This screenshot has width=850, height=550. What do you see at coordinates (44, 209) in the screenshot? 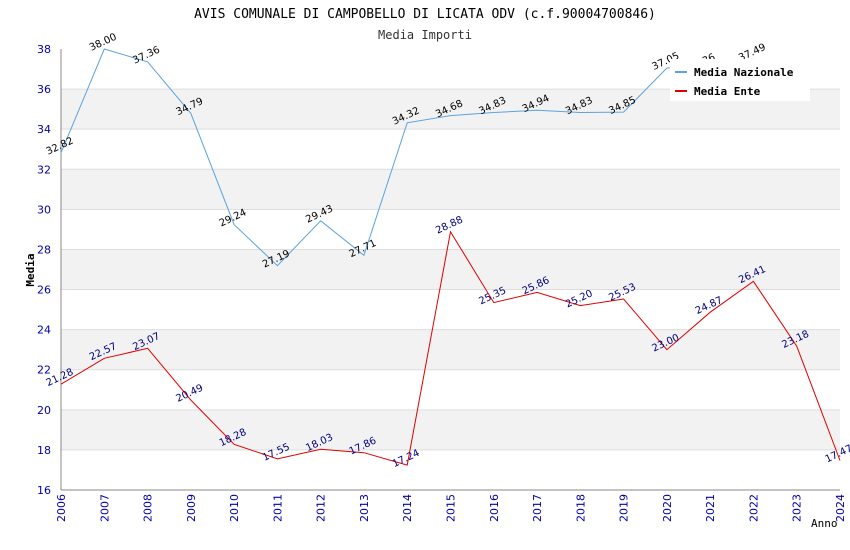
I see `y-tick-label: 30` at bounding box center [44, 209].